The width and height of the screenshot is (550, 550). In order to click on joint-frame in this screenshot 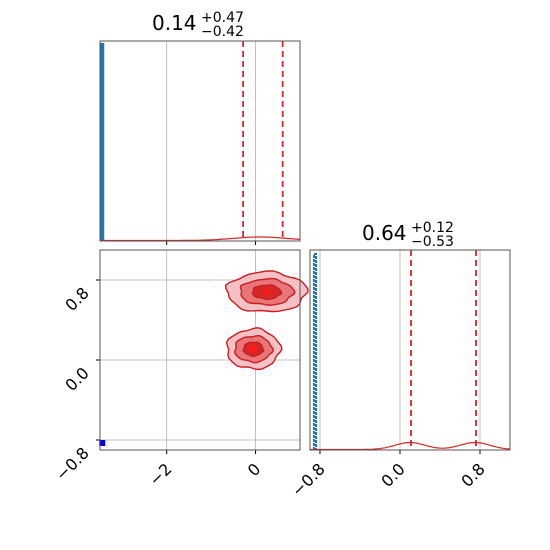, I will do `click(200, 350)`.